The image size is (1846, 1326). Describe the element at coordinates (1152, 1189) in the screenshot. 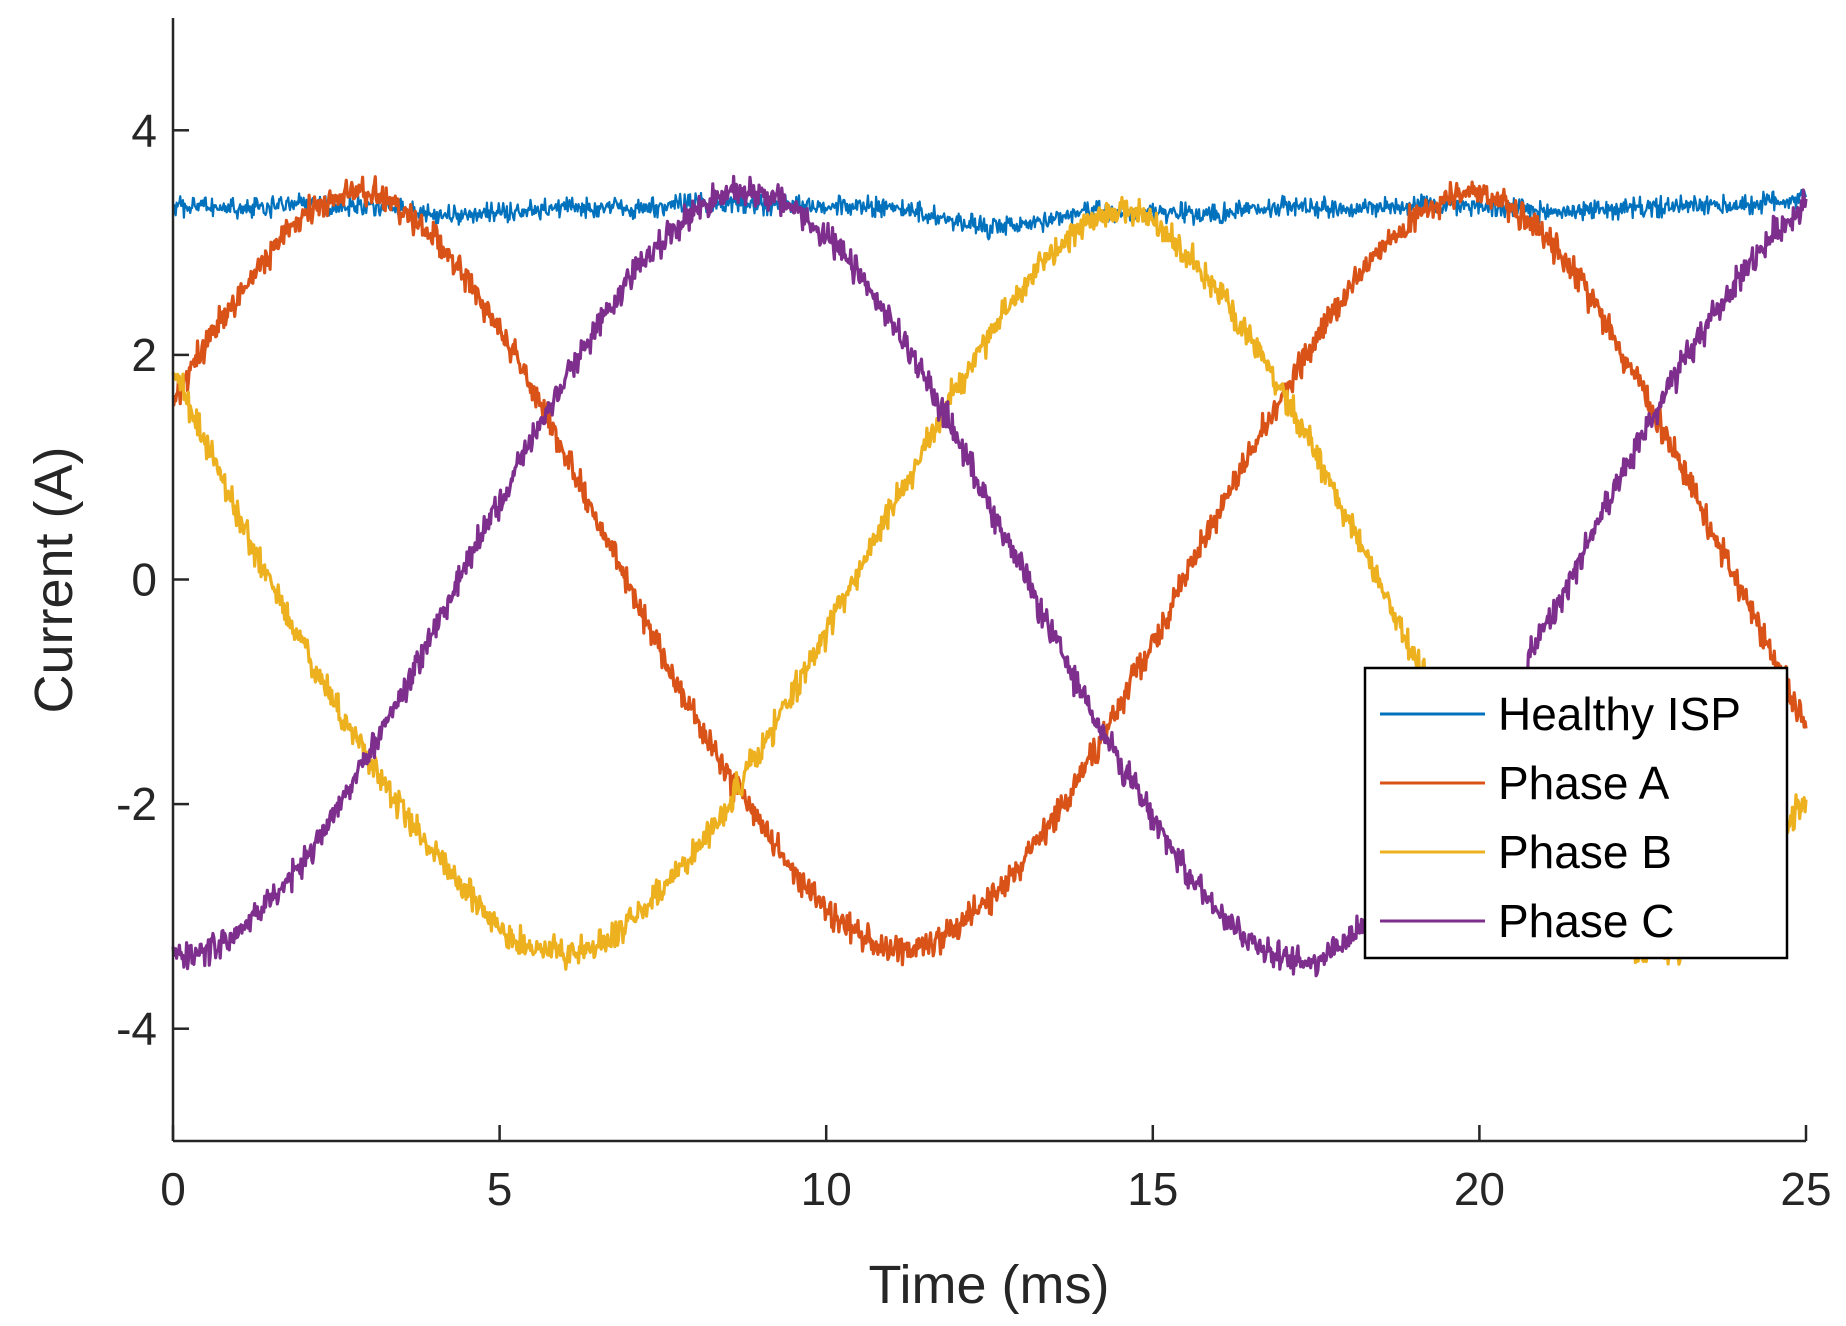

I see `x-tick-label: 15` at that location.